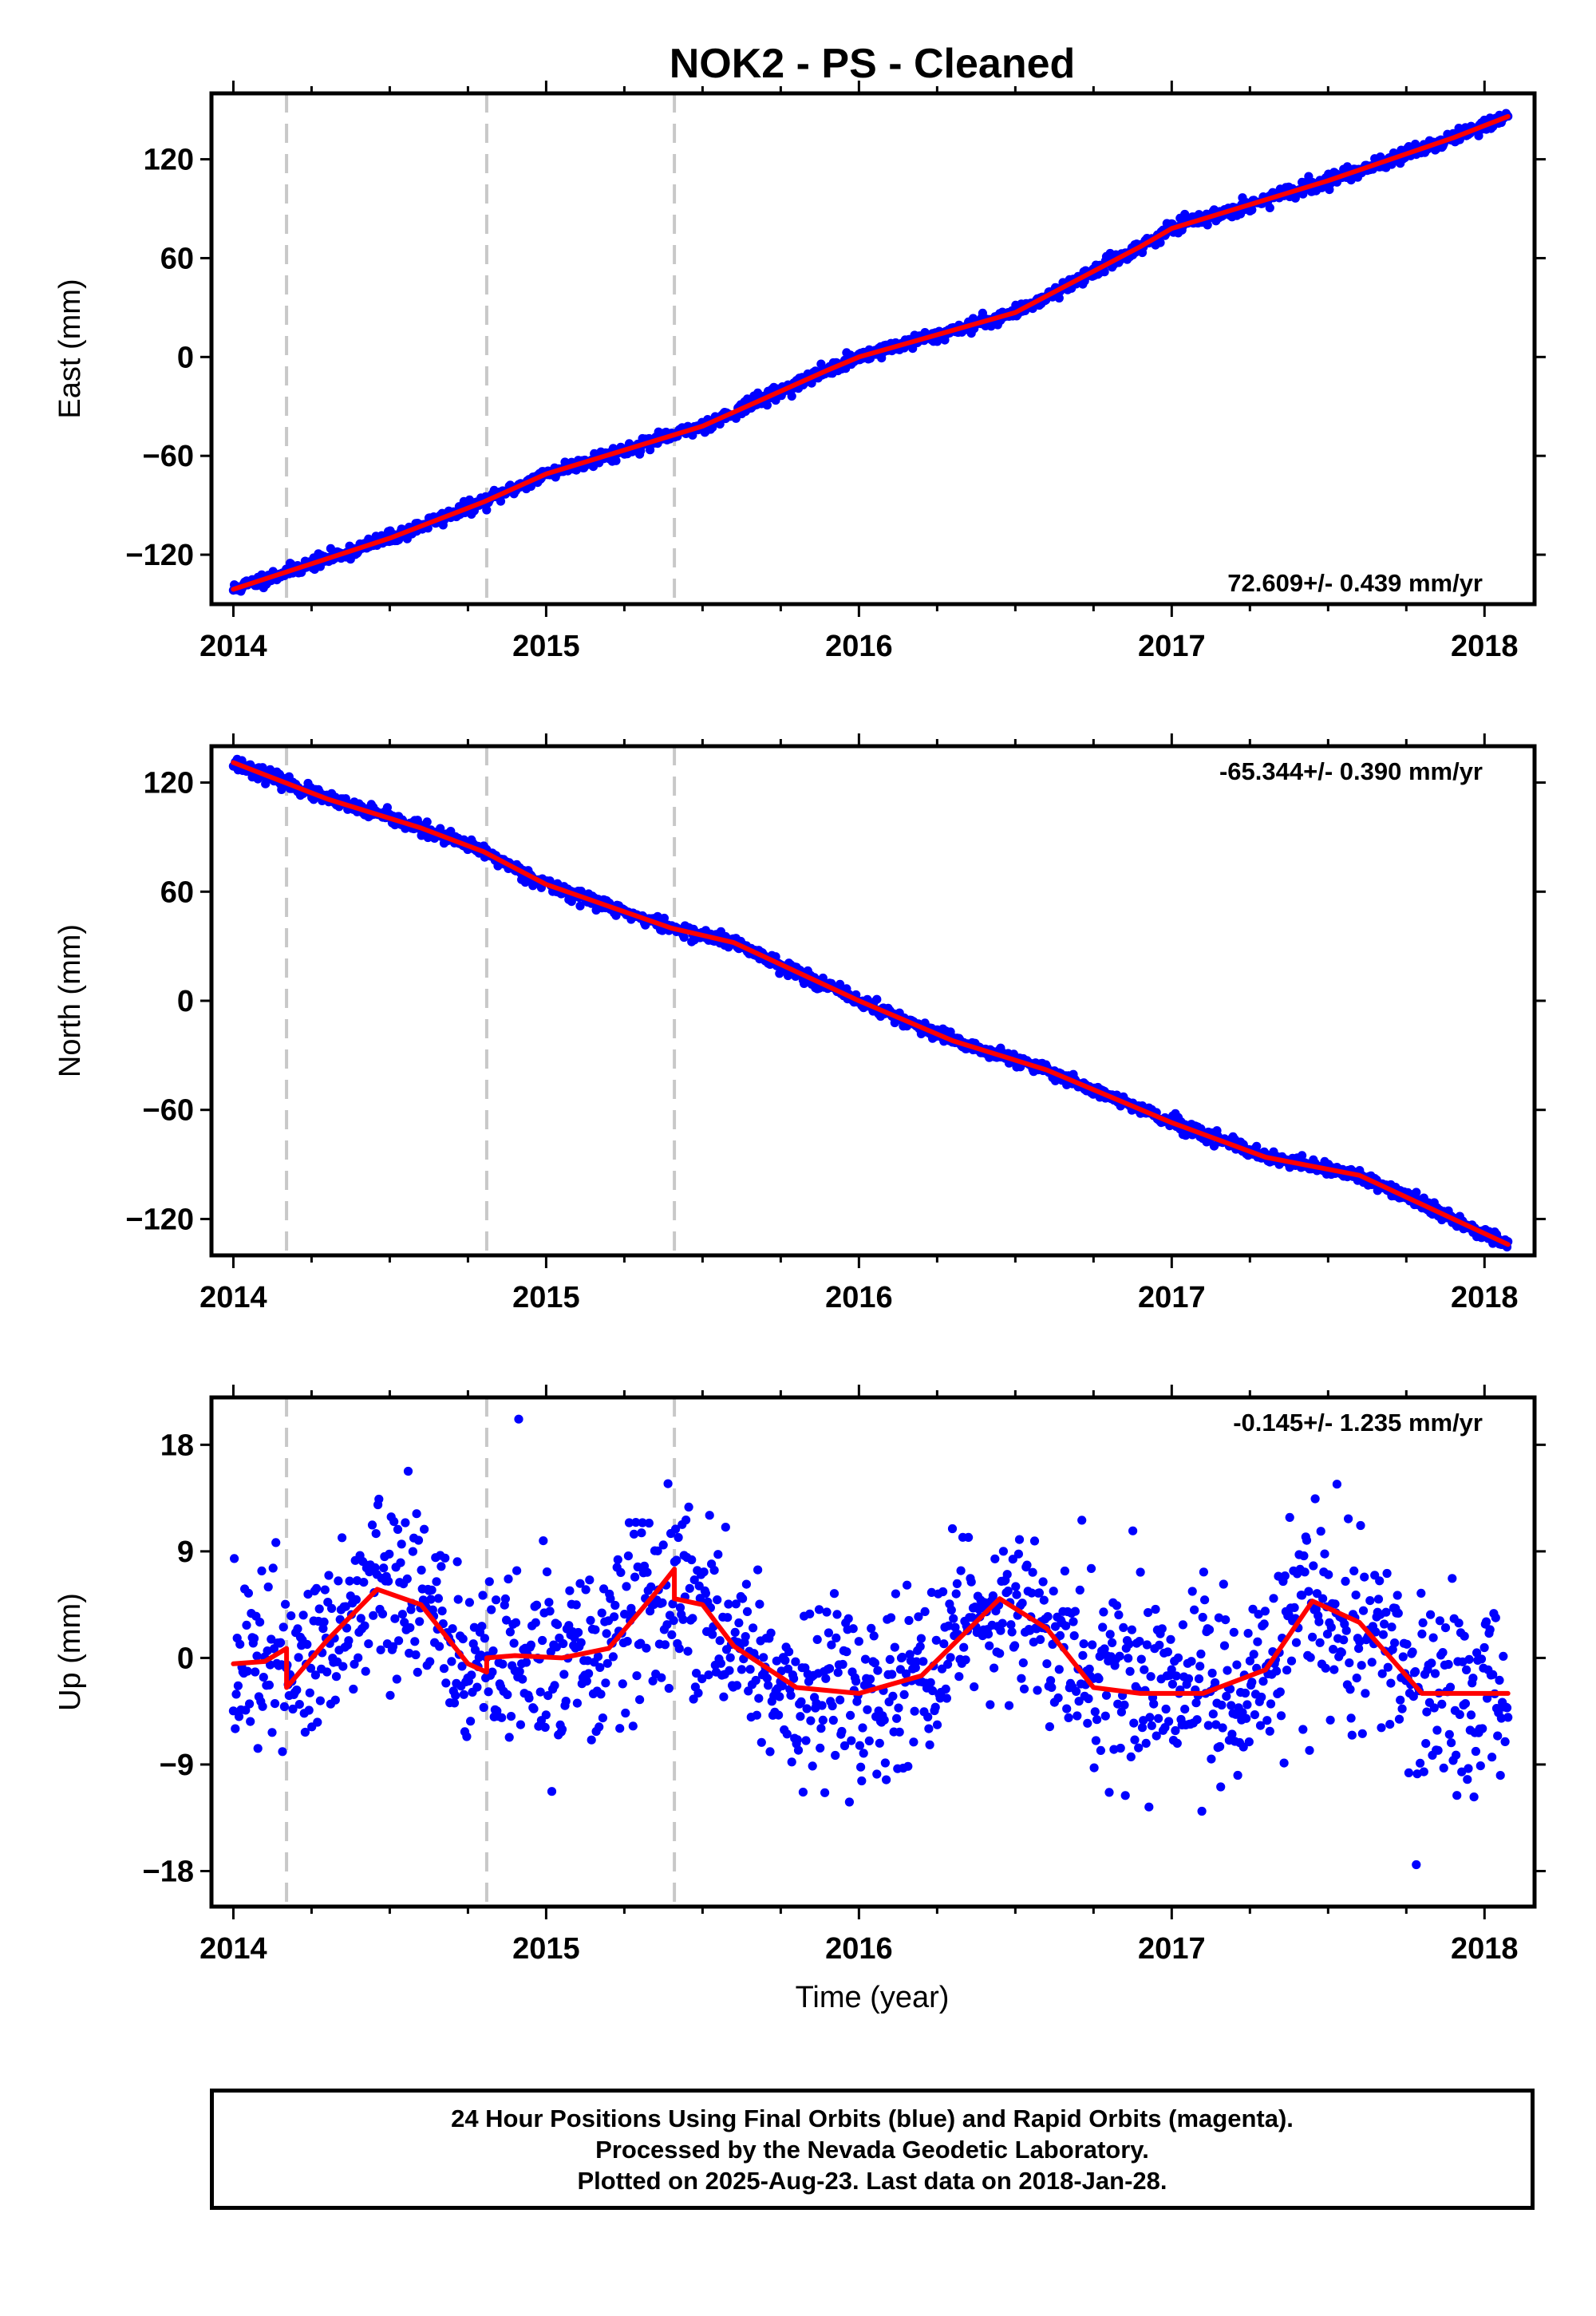 Image resolution: width=1596 pixels, height=2316 pixels. I want to click on chart-title: NOK2 - PS - Cleaned, so click(873, 64).